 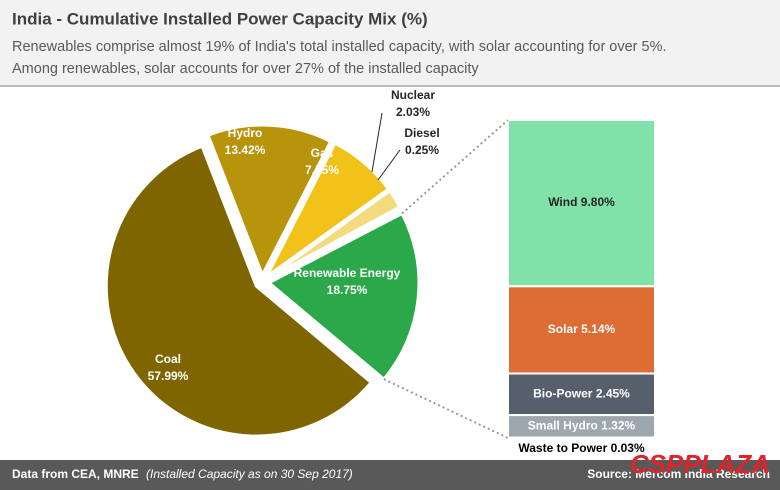 What do you see at coordinates (421, 133) in the screenshot?
I see `slice-label: Diesel` at bounding box center [421, 133].